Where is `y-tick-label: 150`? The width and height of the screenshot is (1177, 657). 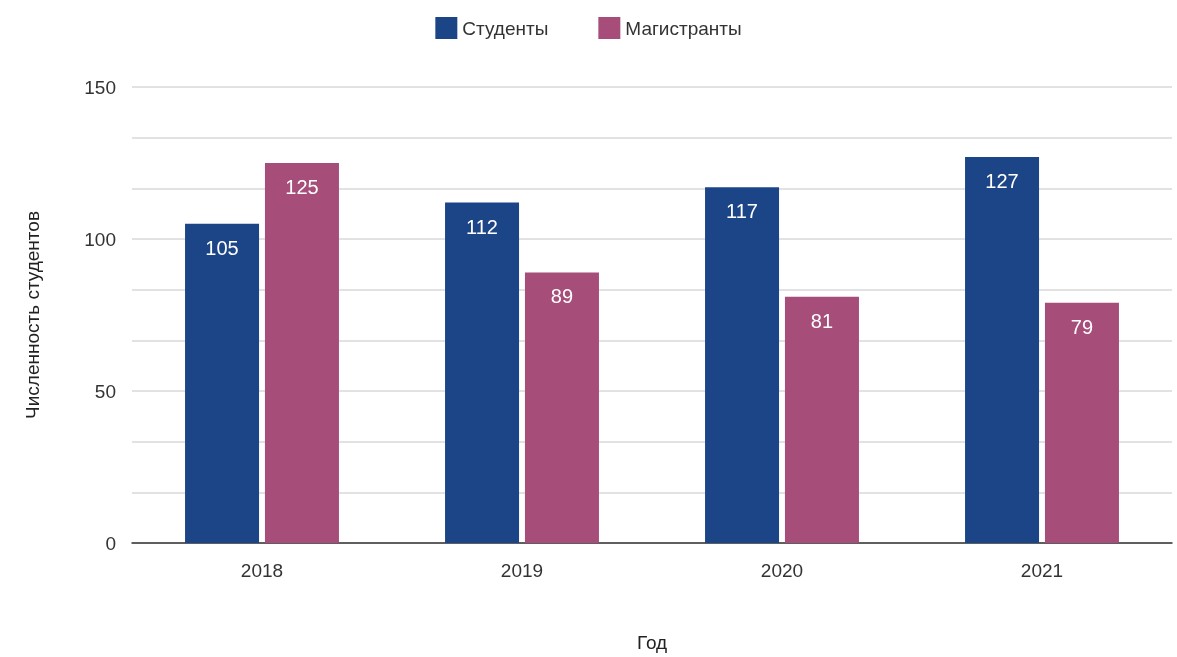 y-tick-label: 150 is located at coordinates (100, 87).